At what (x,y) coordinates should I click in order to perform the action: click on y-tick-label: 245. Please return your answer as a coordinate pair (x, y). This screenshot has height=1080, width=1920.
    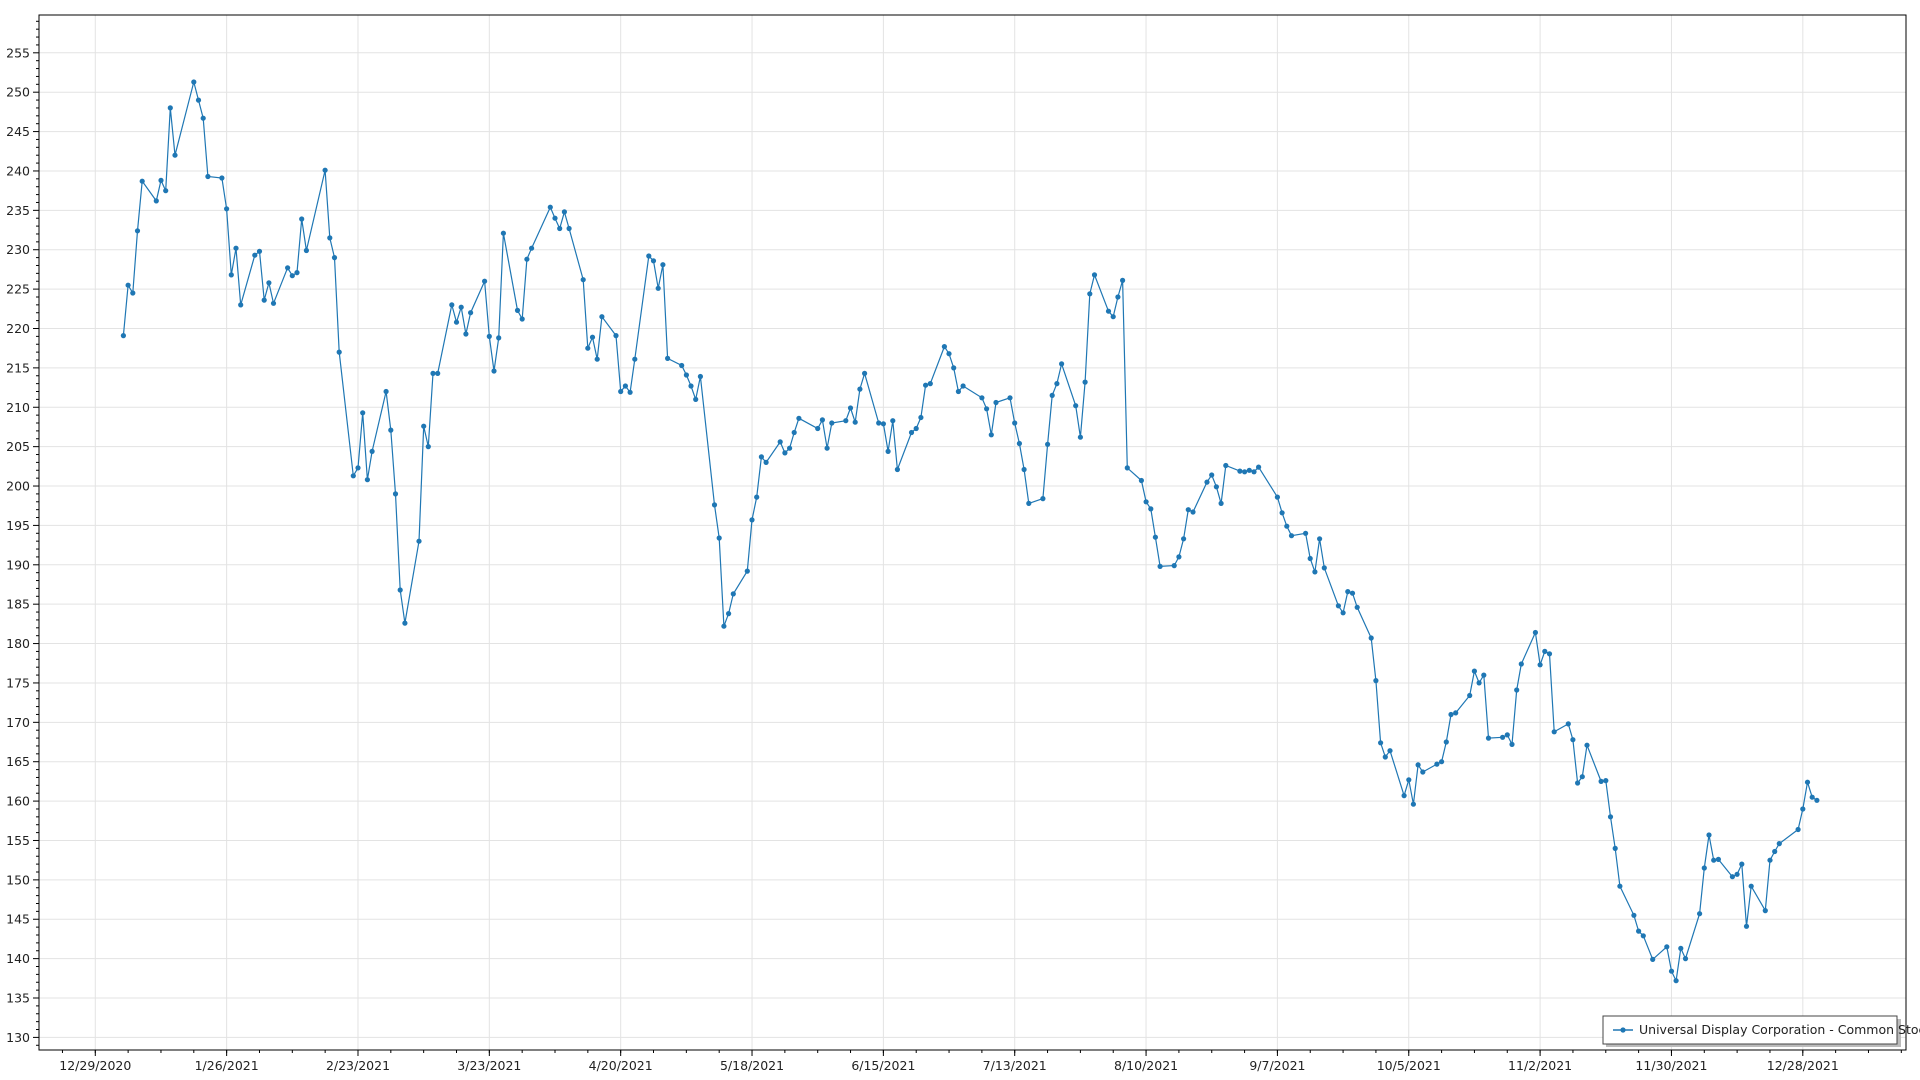
    Looking at the image, I should click on (18, 131).